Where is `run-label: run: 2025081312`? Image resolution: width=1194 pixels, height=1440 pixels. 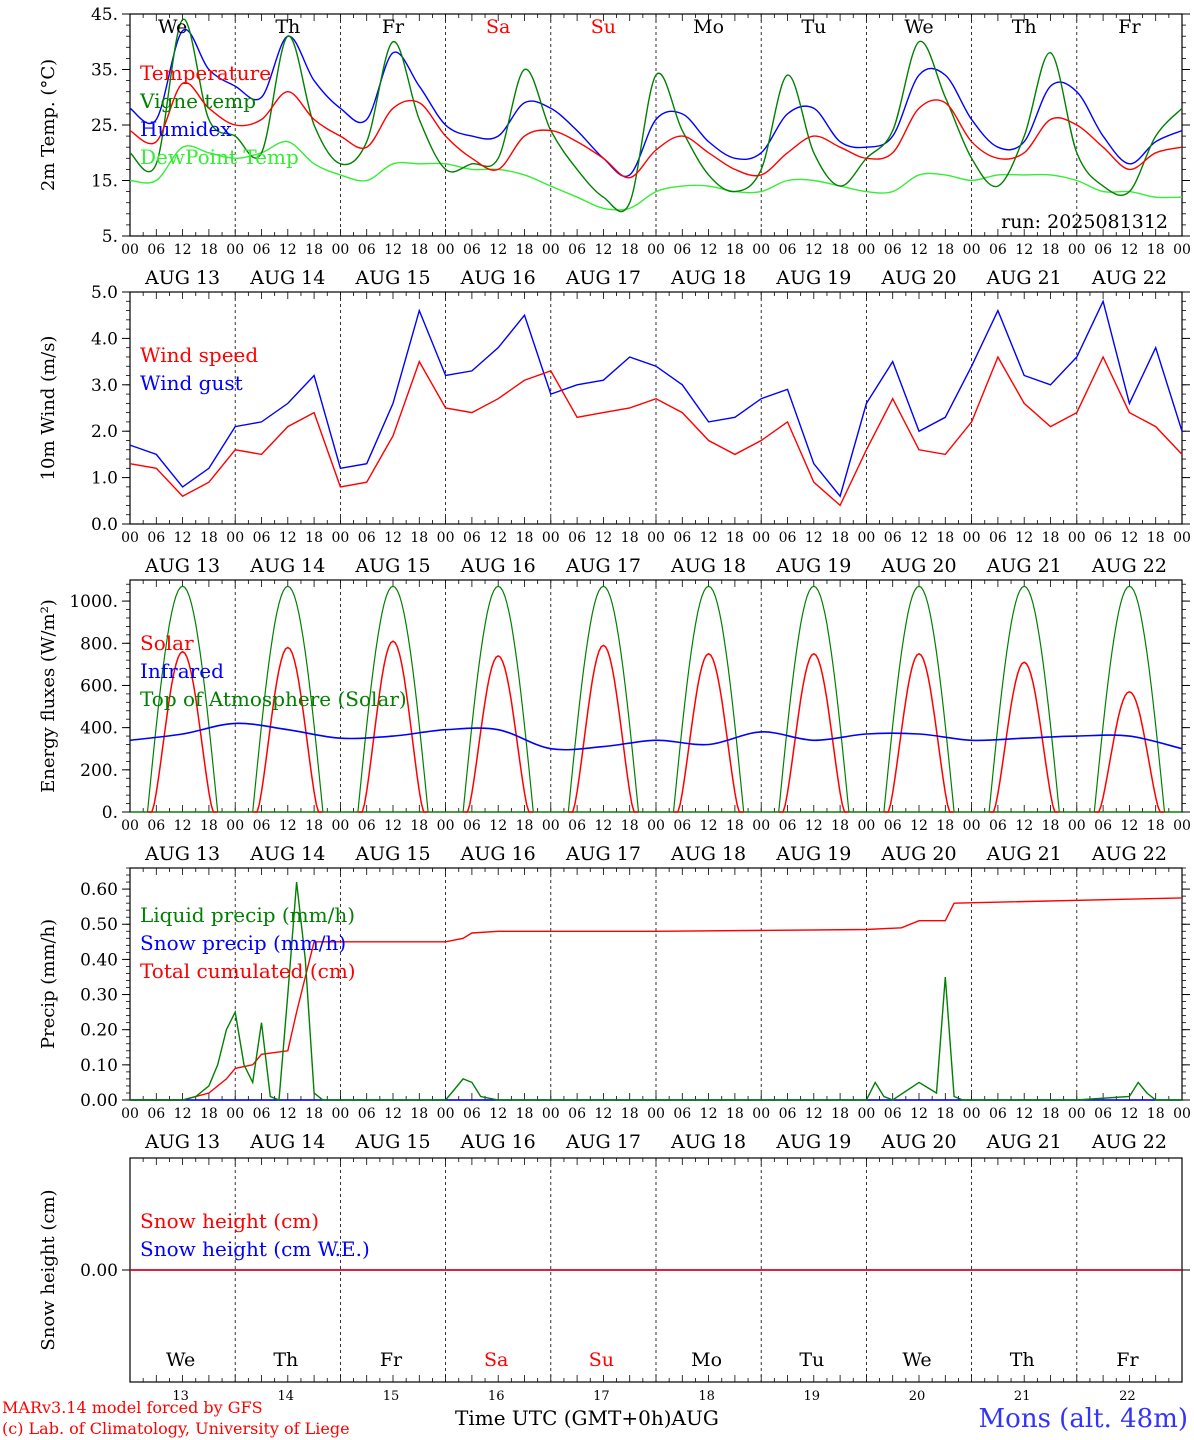
run-label: run: 2025081312 is located at coordinates (1084, 222).